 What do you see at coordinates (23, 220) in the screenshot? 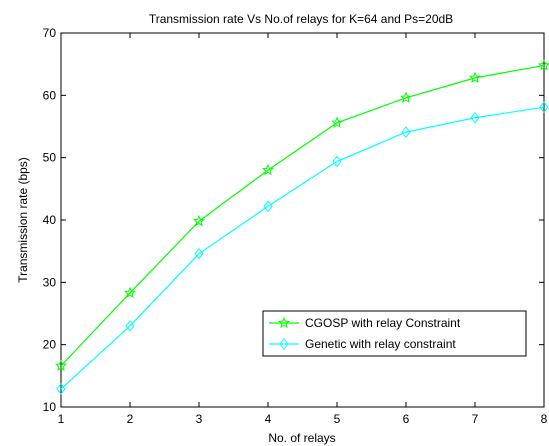
I see `y-axis-title: Transmission rate (bps)` at bounding box center [23, 220].